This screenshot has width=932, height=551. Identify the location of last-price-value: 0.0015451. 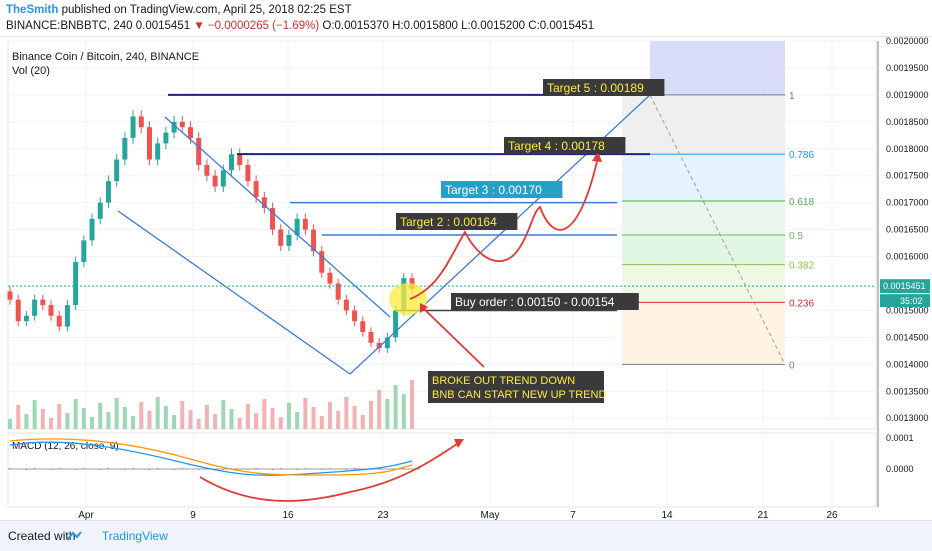
(904, 286).